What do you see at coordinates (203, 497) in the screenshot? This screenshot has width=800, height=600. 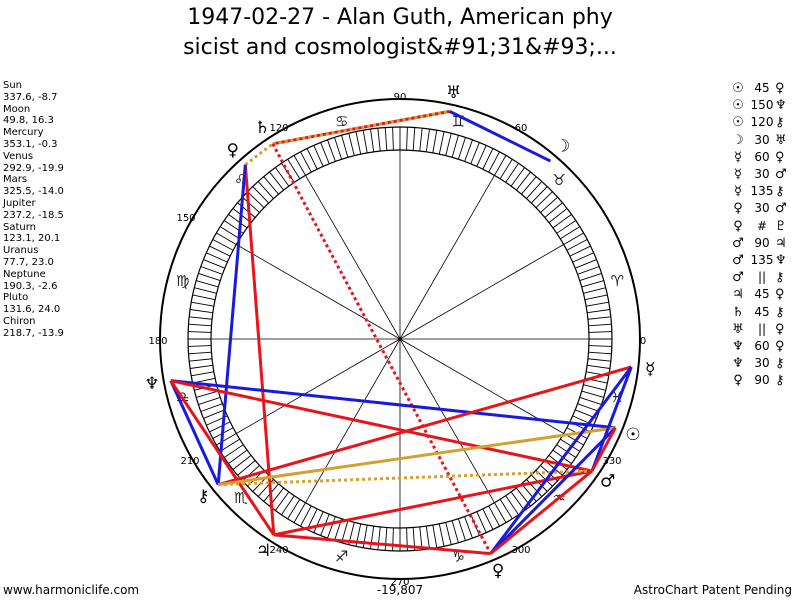 I see `chiron-icon: ⚷` at bounding box center [203, 497].